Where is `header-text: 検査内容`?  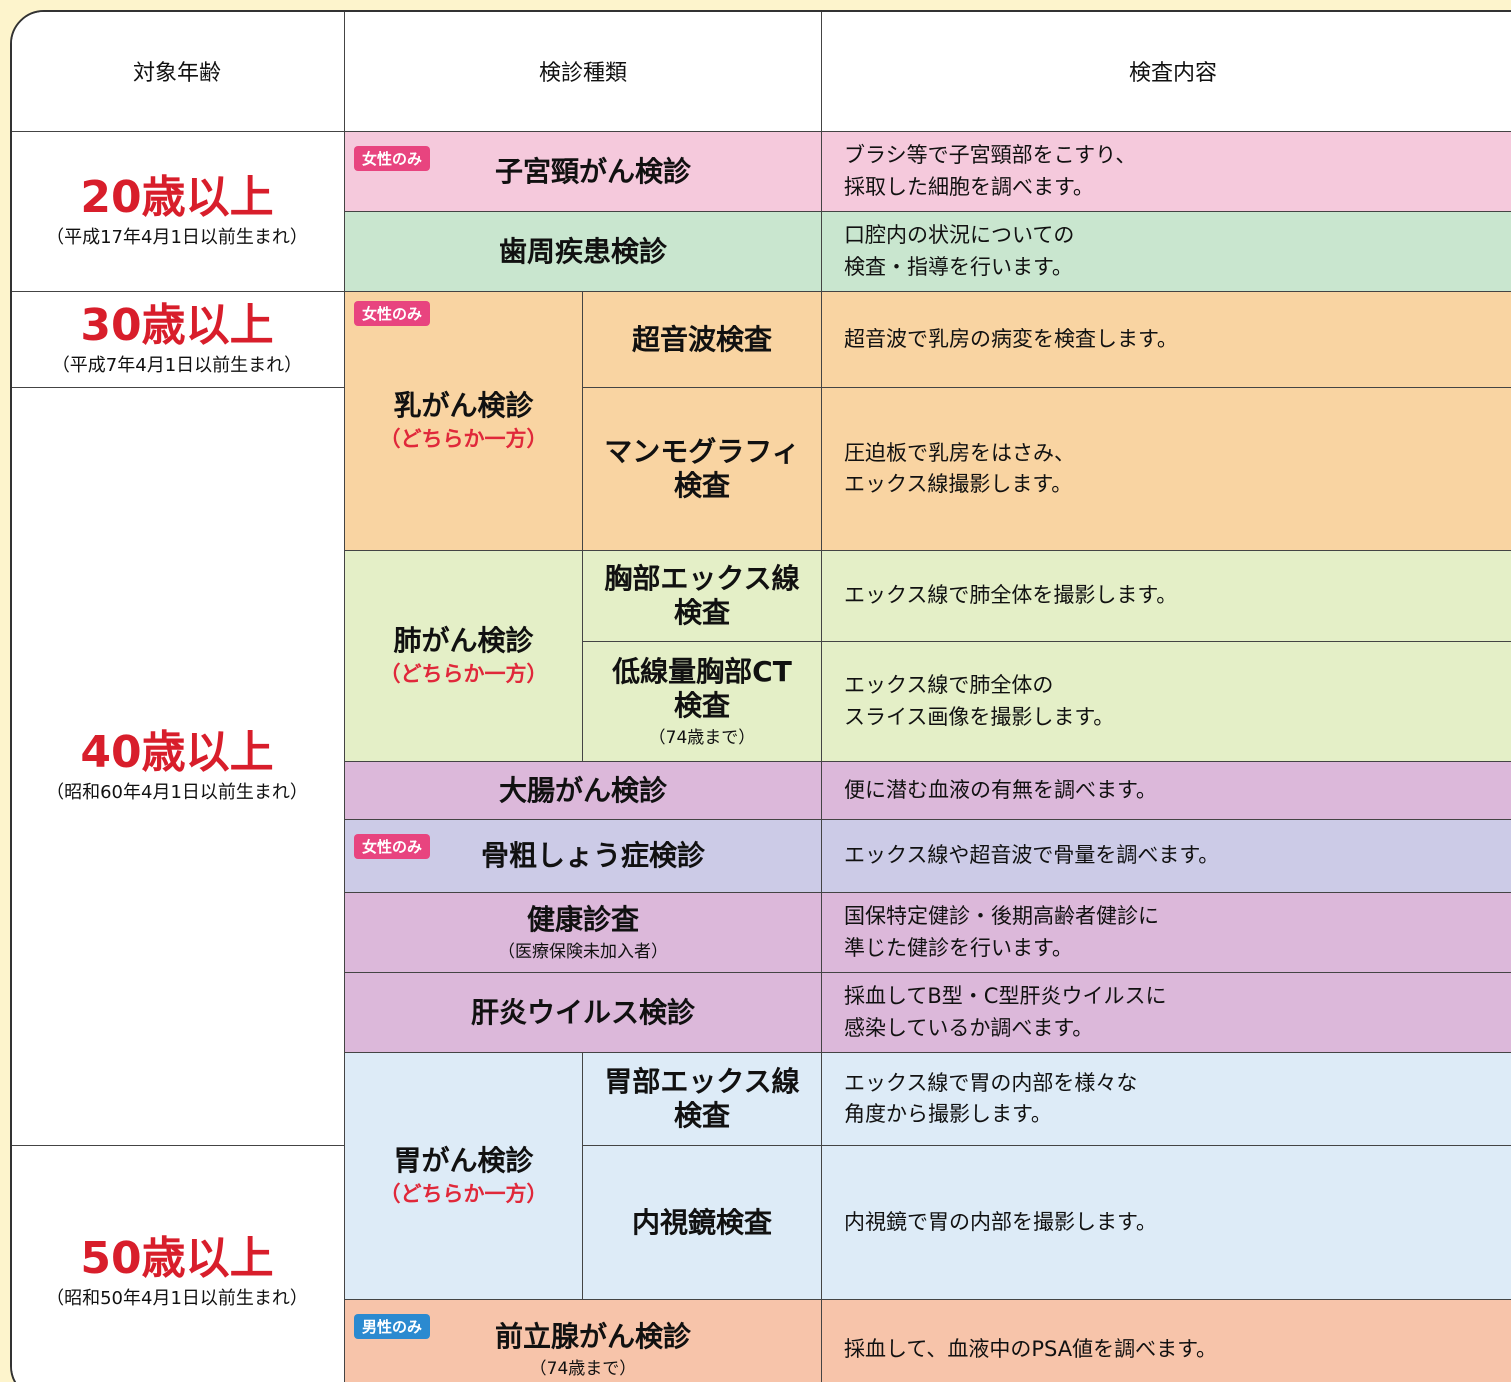 header-text: 検査内容 is located at coordinates (1172, 73).